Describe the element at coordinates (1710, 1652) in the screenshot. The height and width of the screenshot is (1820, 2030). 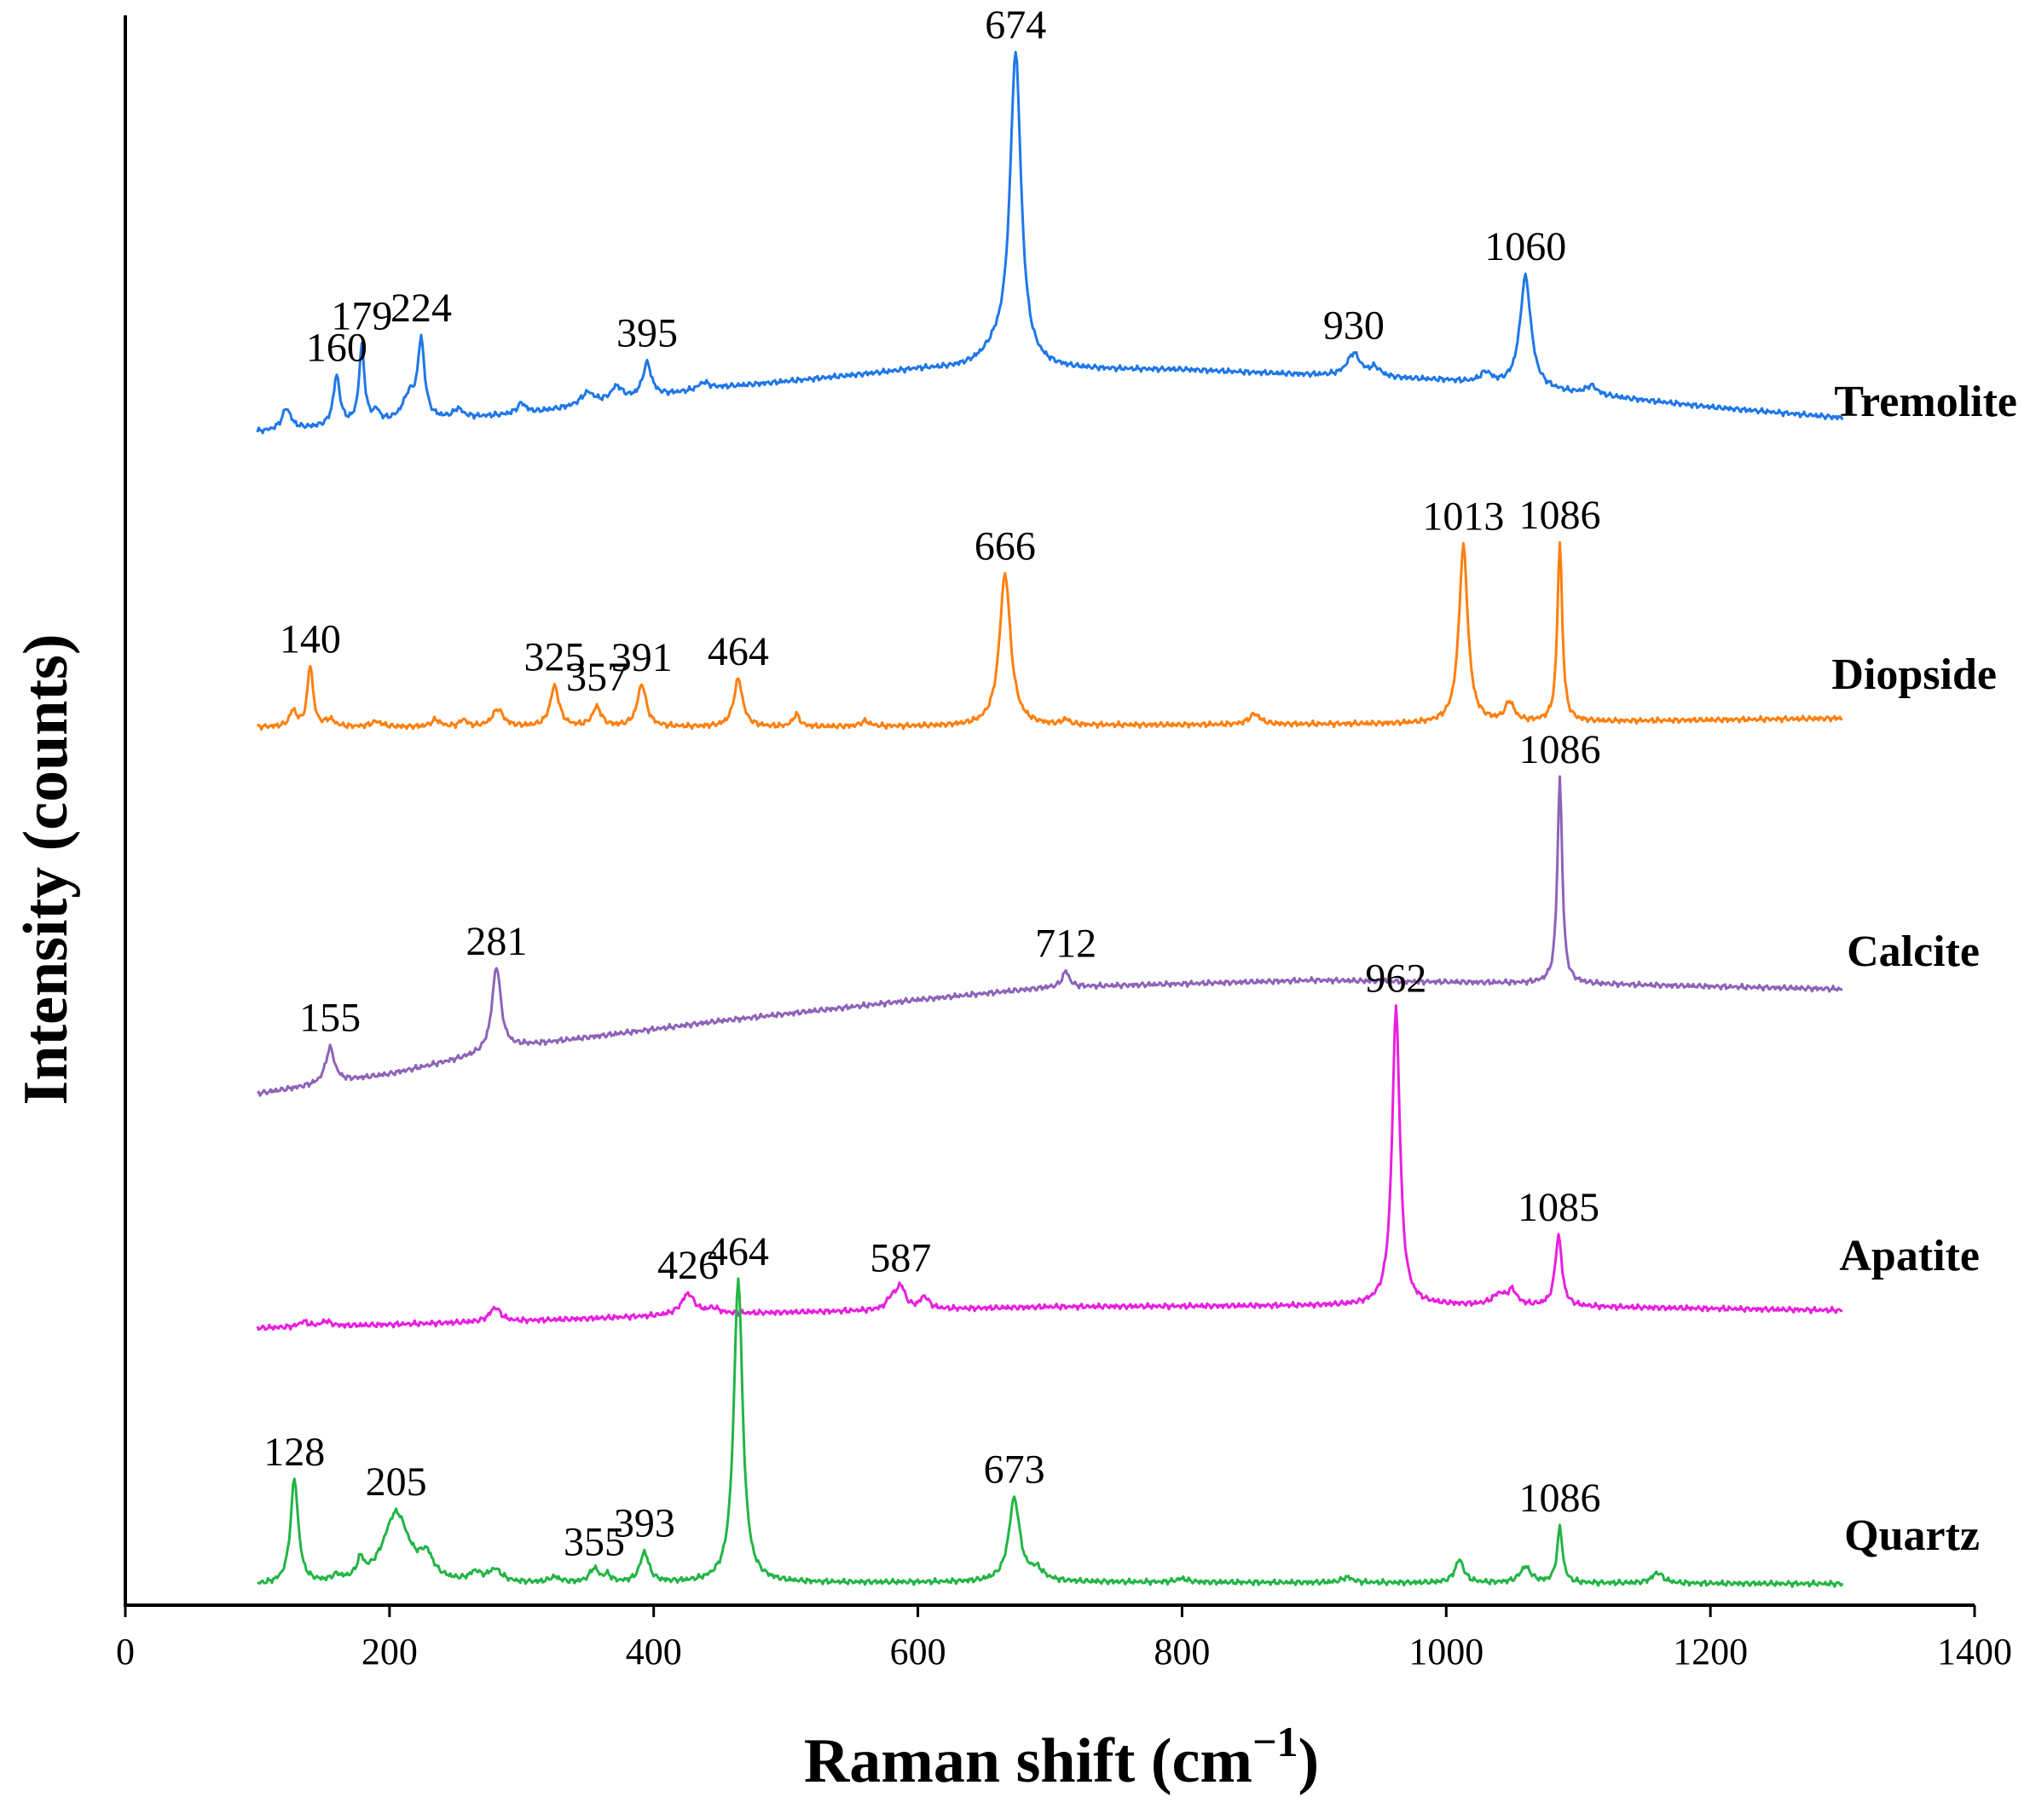
I see `x-tick-label: 1200` at that location.